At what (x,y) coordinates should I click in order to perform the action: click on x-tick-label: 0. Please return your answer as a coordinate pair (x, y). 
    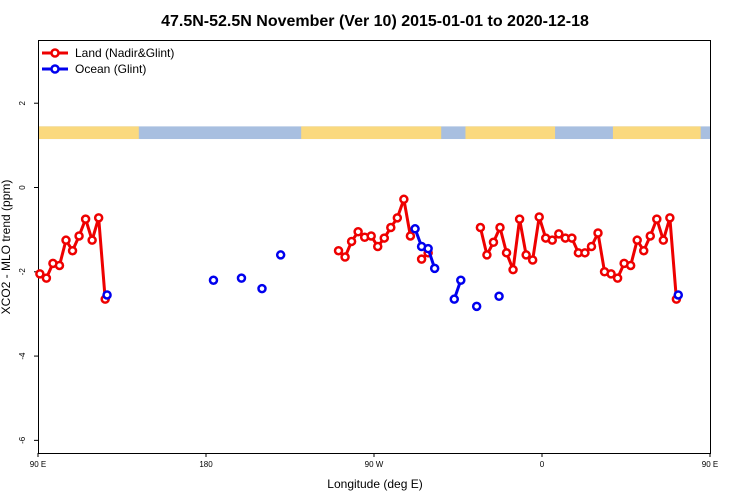
    Looking at the image, I should click on (542, 464).